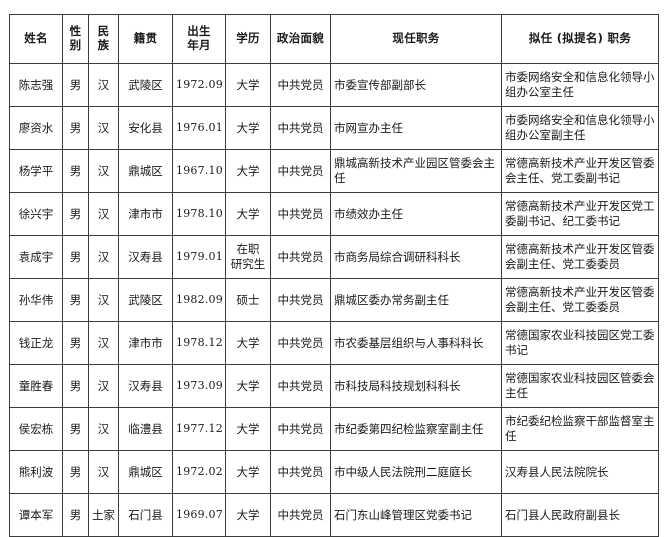 Image resolution: width=666 pixels, height=537 pixels. I want to click on cell-birth-date: 1972.09, so click(199, 85).